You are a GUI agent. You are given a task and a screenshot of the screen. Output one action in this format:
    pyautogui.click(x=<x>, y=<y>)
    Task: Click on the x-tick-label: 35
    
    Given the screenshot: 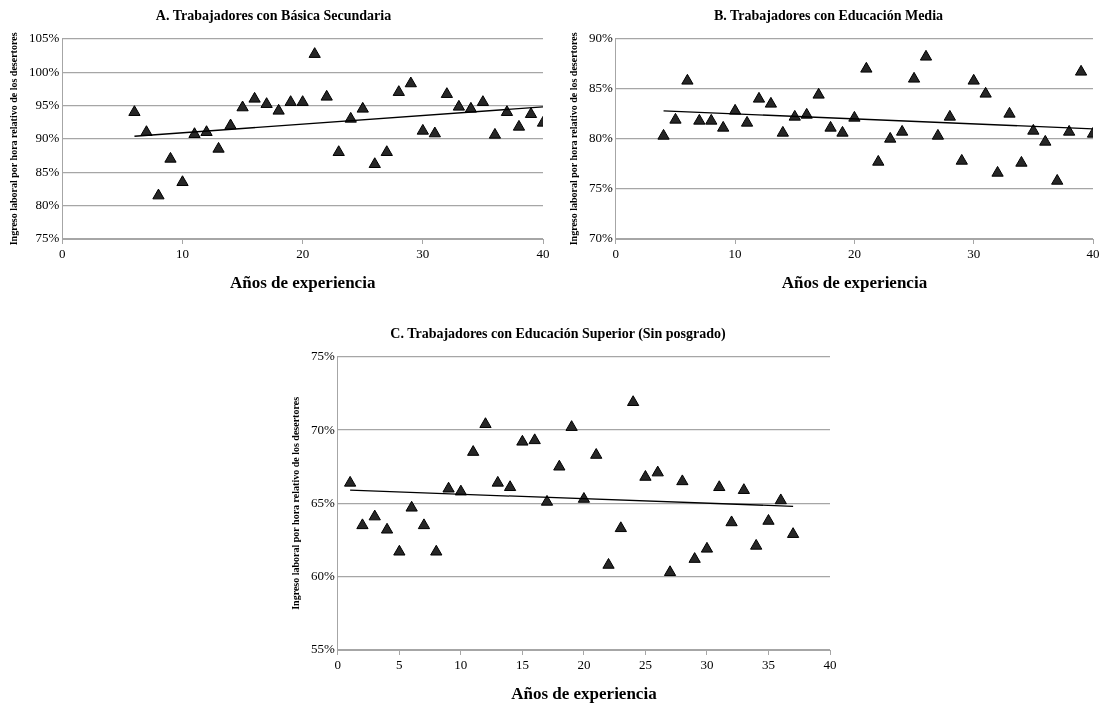 What is the action you would take?
    pyautogui.click(x=768, y=665)
    